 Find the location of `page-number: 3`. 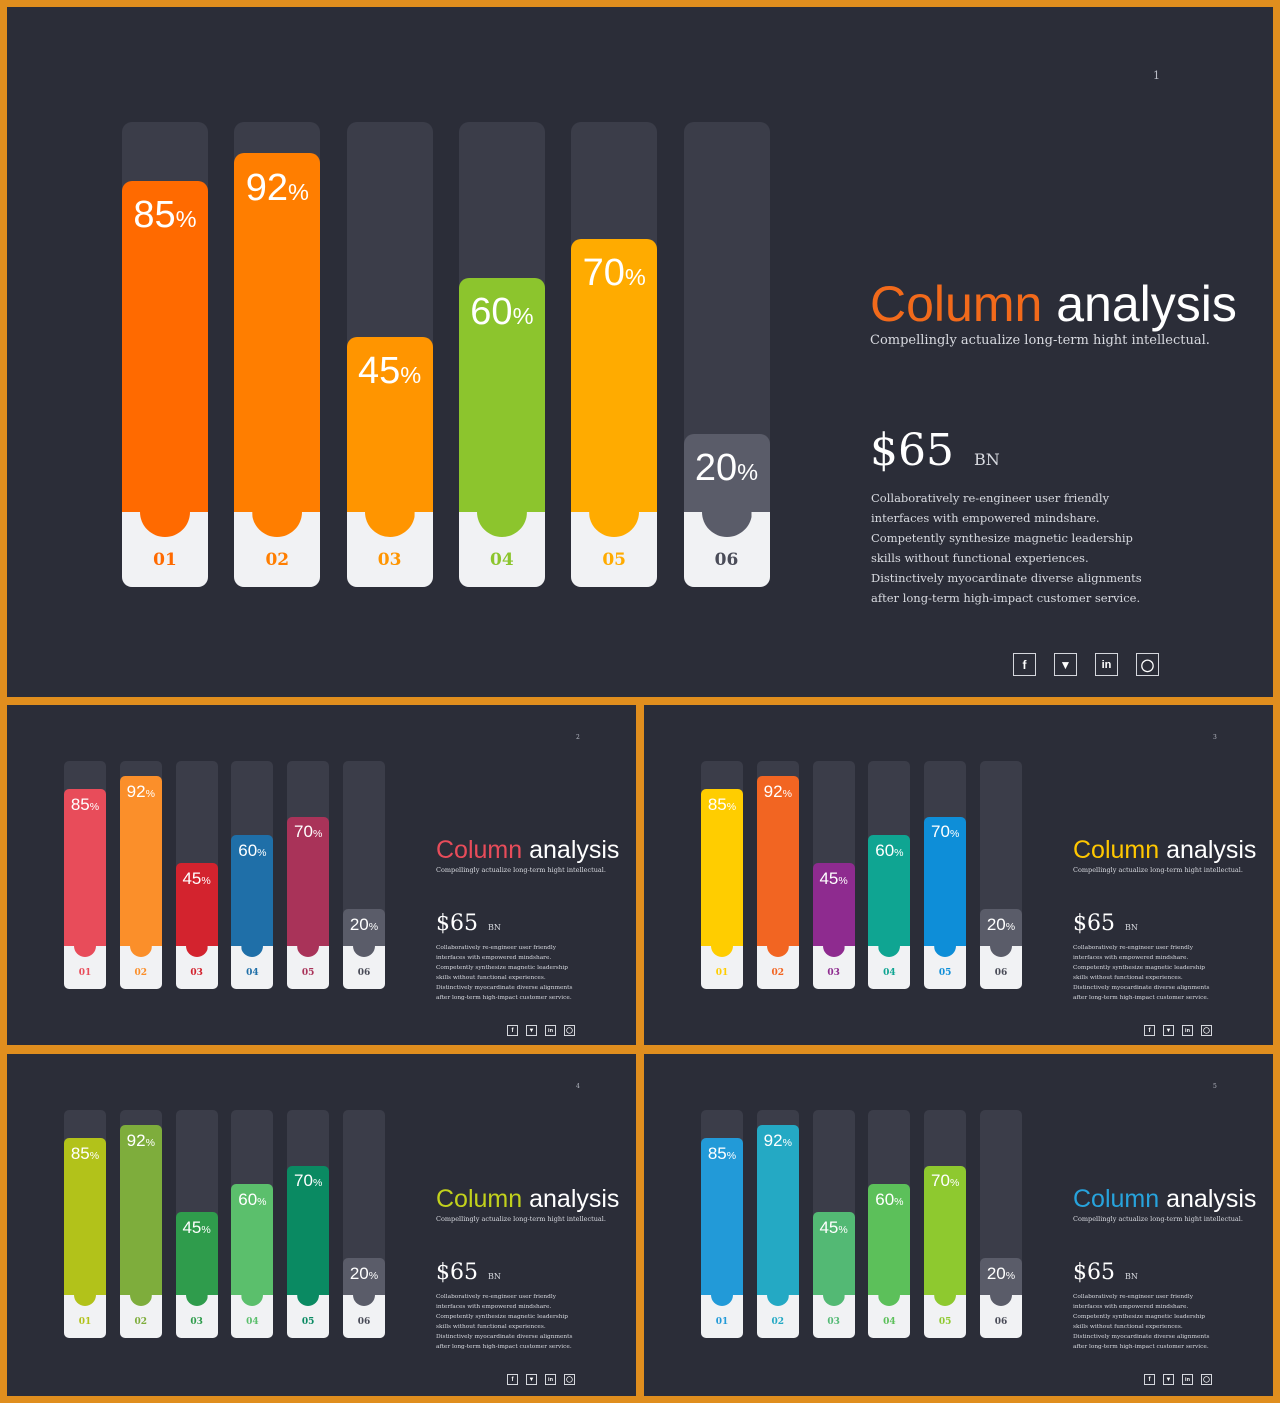

page-number: 3 is located at coordinates (1215, 737).